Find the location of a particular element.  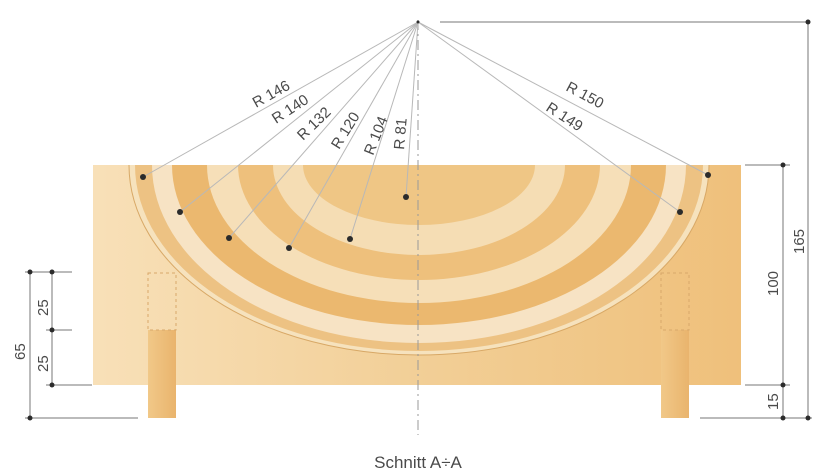

dim-165: 165 is located at coordinates (799, 241).